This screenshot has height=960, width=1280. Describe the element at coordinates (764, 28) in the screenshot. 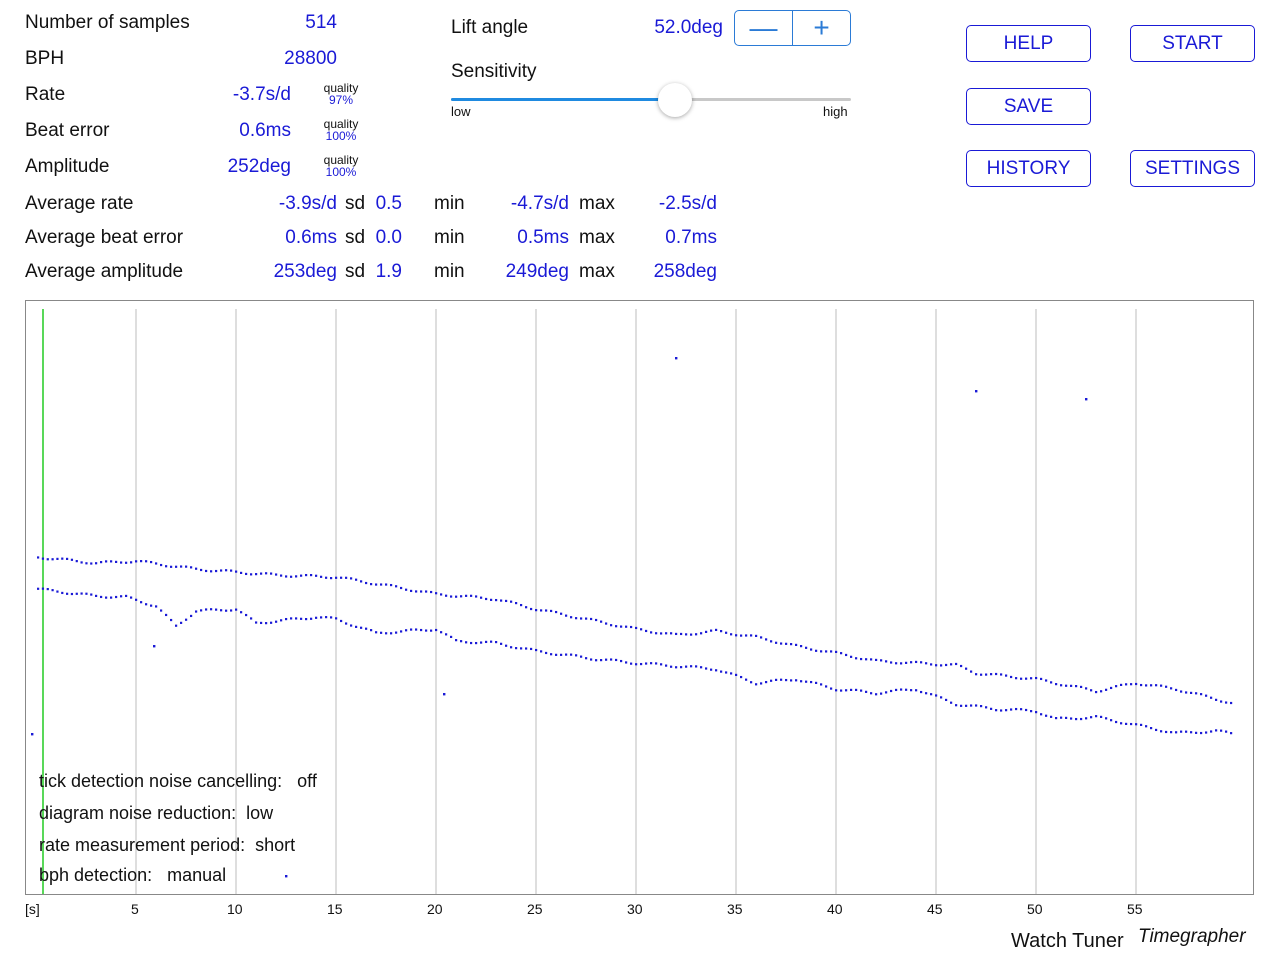

I see `decrement-button: —` at that location.